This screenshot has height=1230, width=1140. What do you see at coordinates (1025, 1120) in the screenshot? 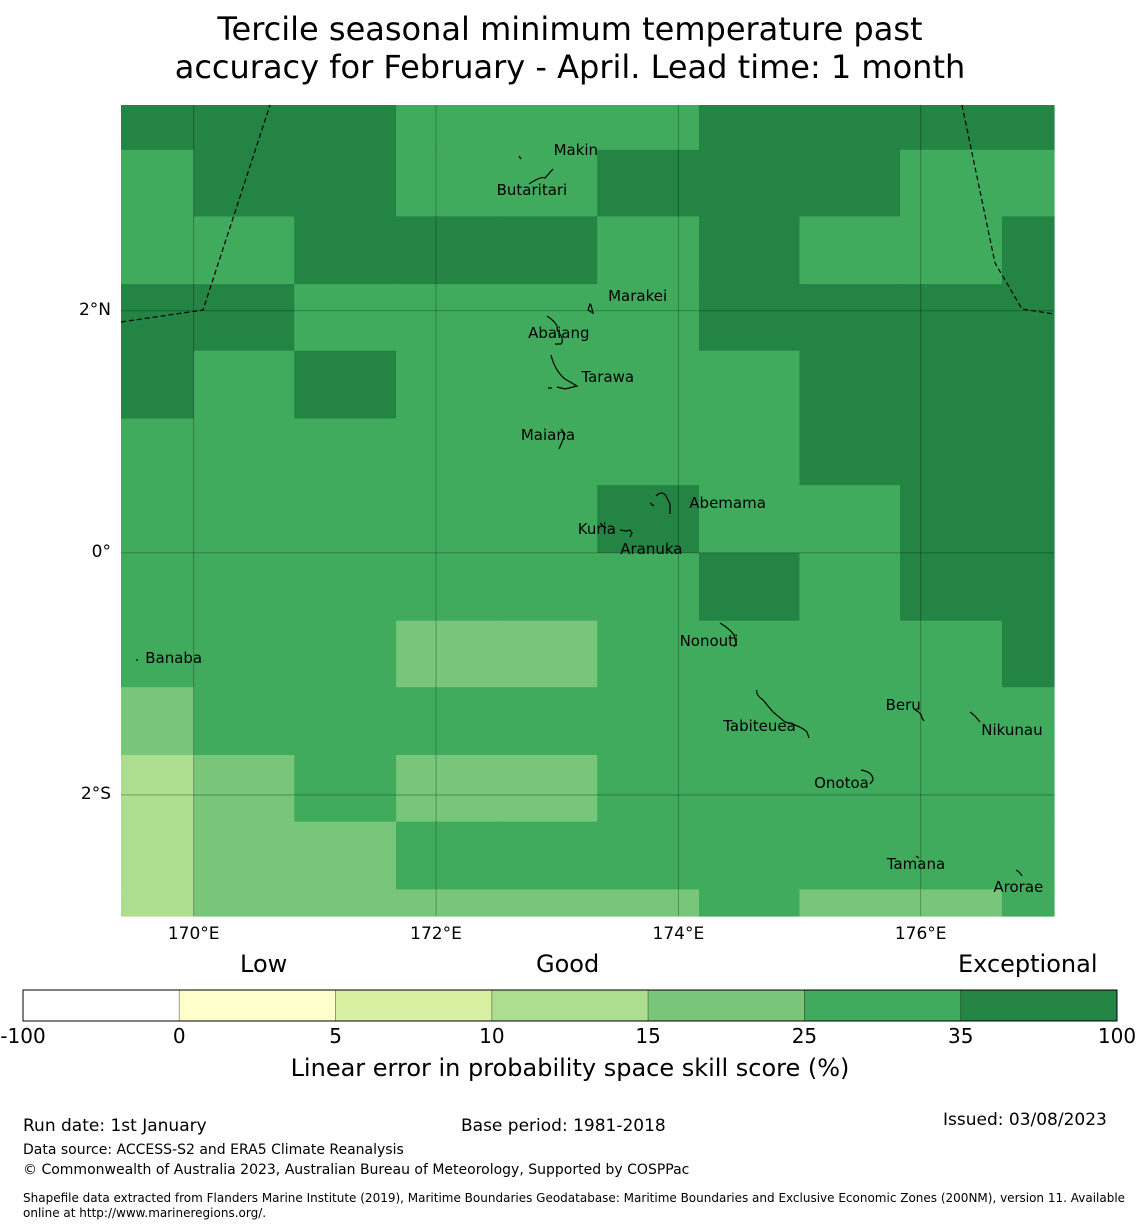
I see `issued-date: Issued: 03/08/2023` at bounding box center [1025, 1120].